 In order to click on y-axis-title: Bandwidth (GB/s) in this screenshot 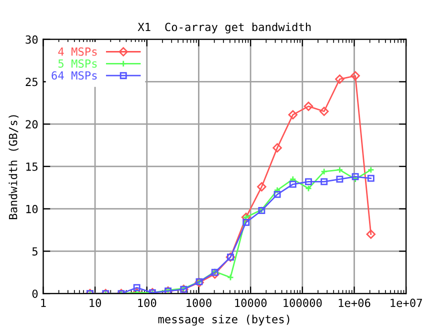, I will do `click(13, 167)`.